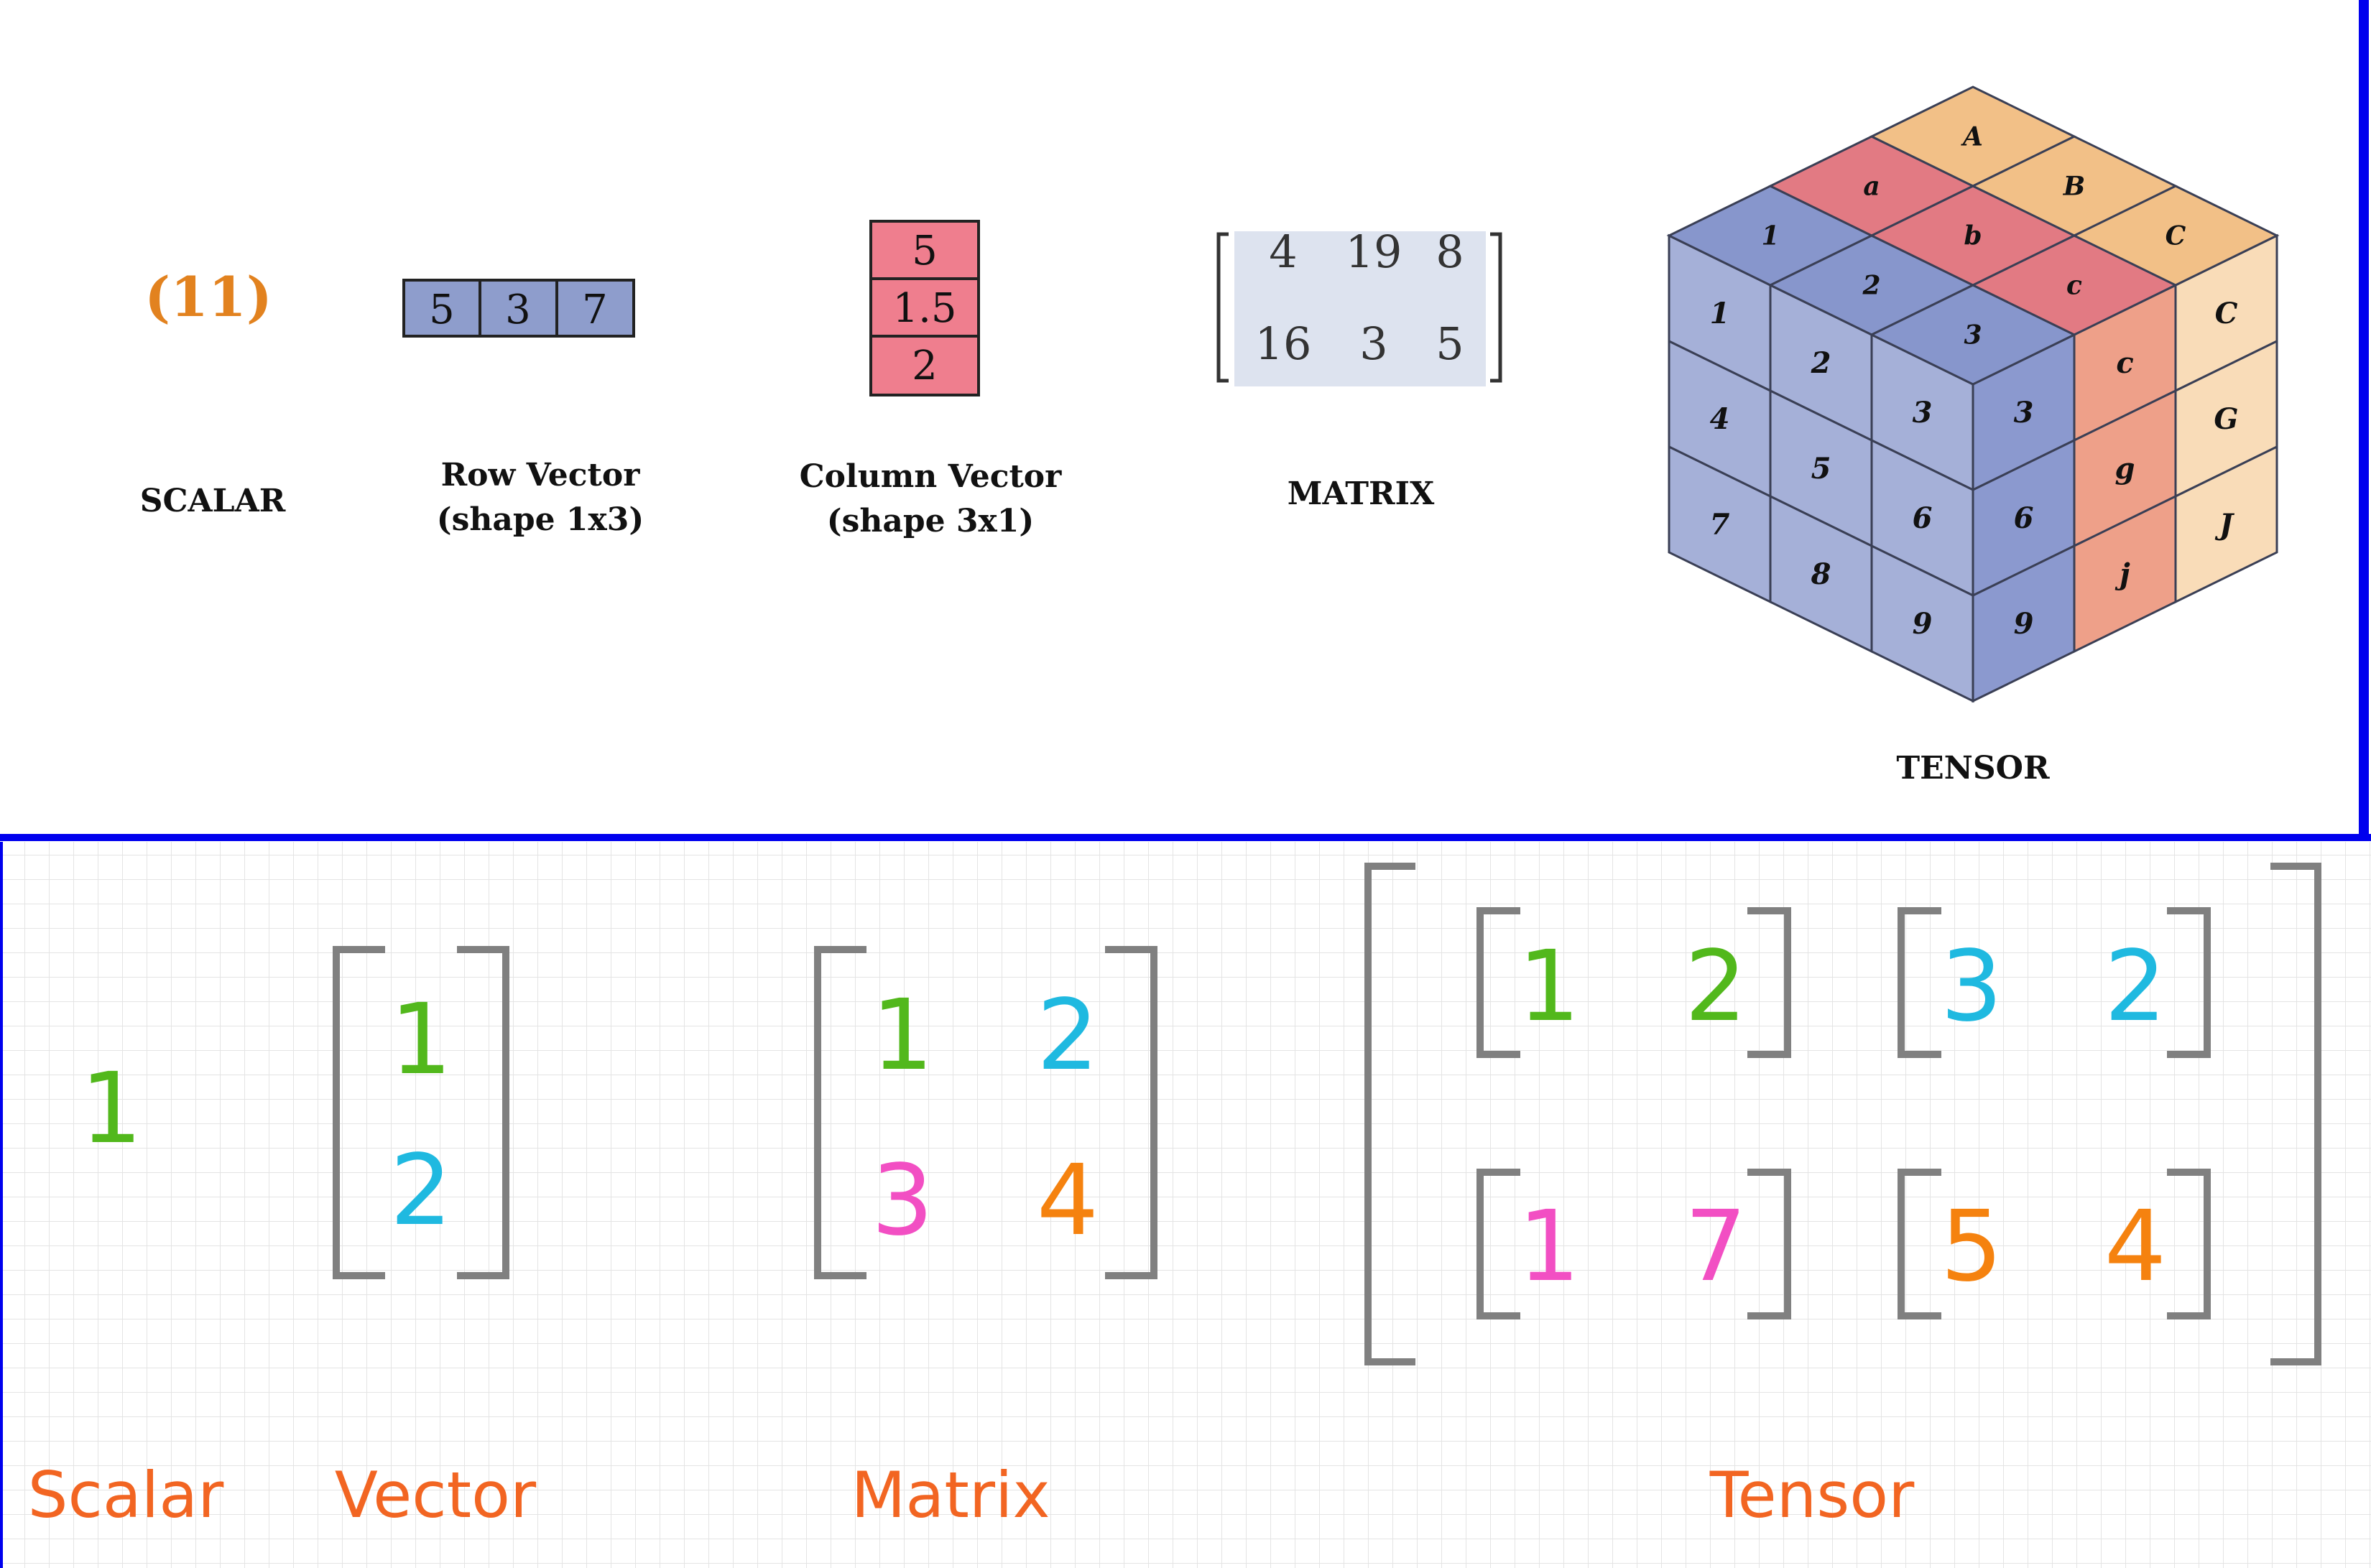  Describe the element at coordinates (127, 1495) in the screenshot. I see `bottom-scalar-label: Scalar` at that location.